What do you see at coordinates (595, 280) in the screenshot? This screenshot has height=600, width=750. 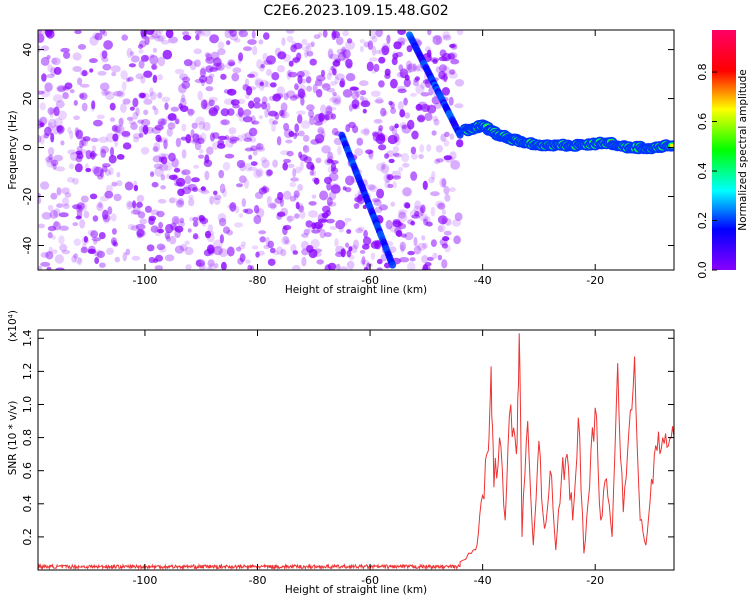 I see `spectrogram-xtick-label: -20` at bounding box center [595, 280].